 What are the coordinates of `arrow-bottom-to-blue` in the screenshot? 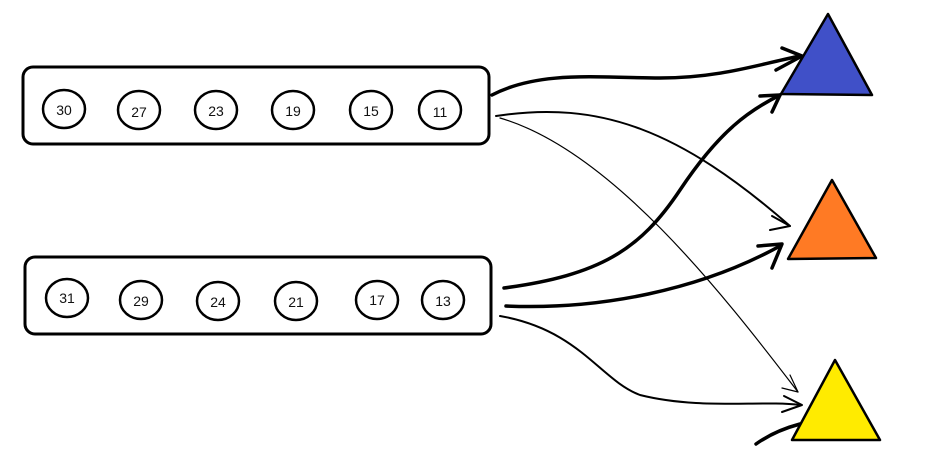 It's located at (642, 191).